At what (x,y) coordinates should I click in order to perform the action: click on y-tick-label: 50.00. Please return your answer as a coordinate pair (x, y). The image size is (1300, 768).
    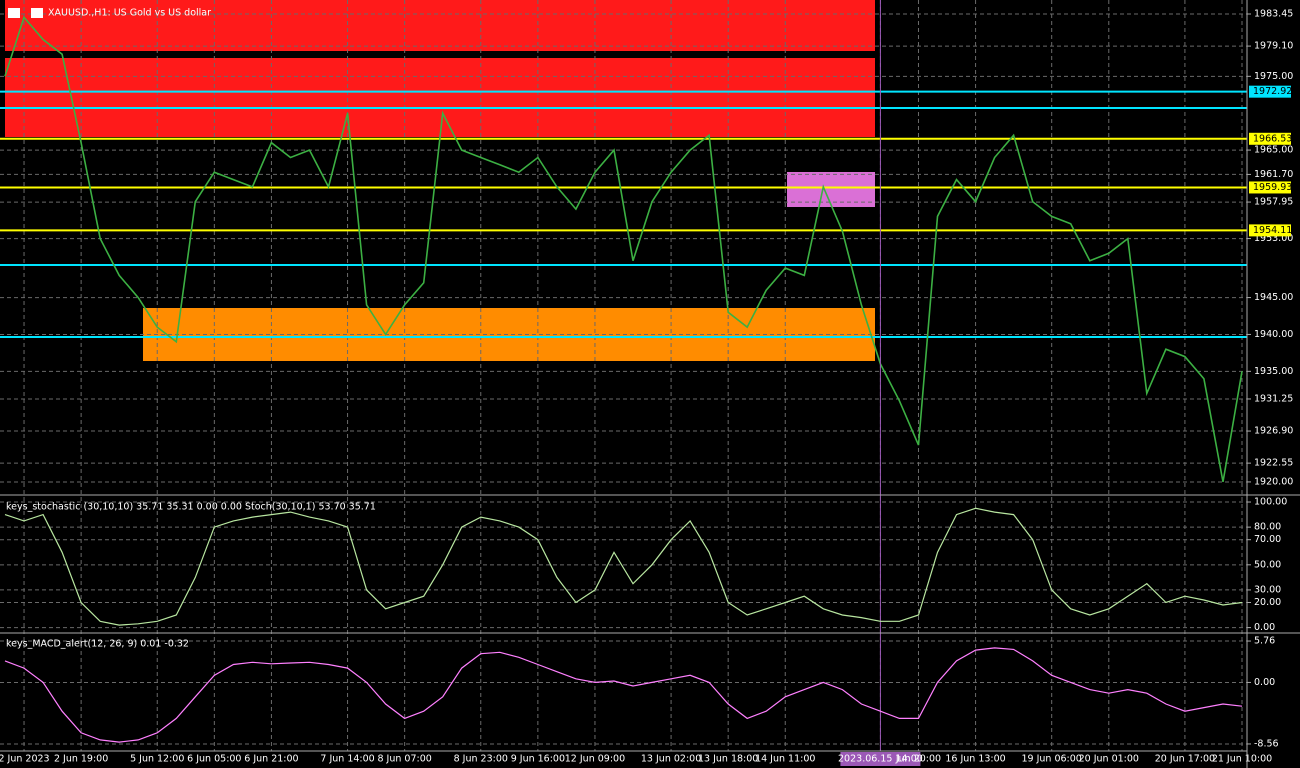
    Looking at the image, I should click on (1267, 564).